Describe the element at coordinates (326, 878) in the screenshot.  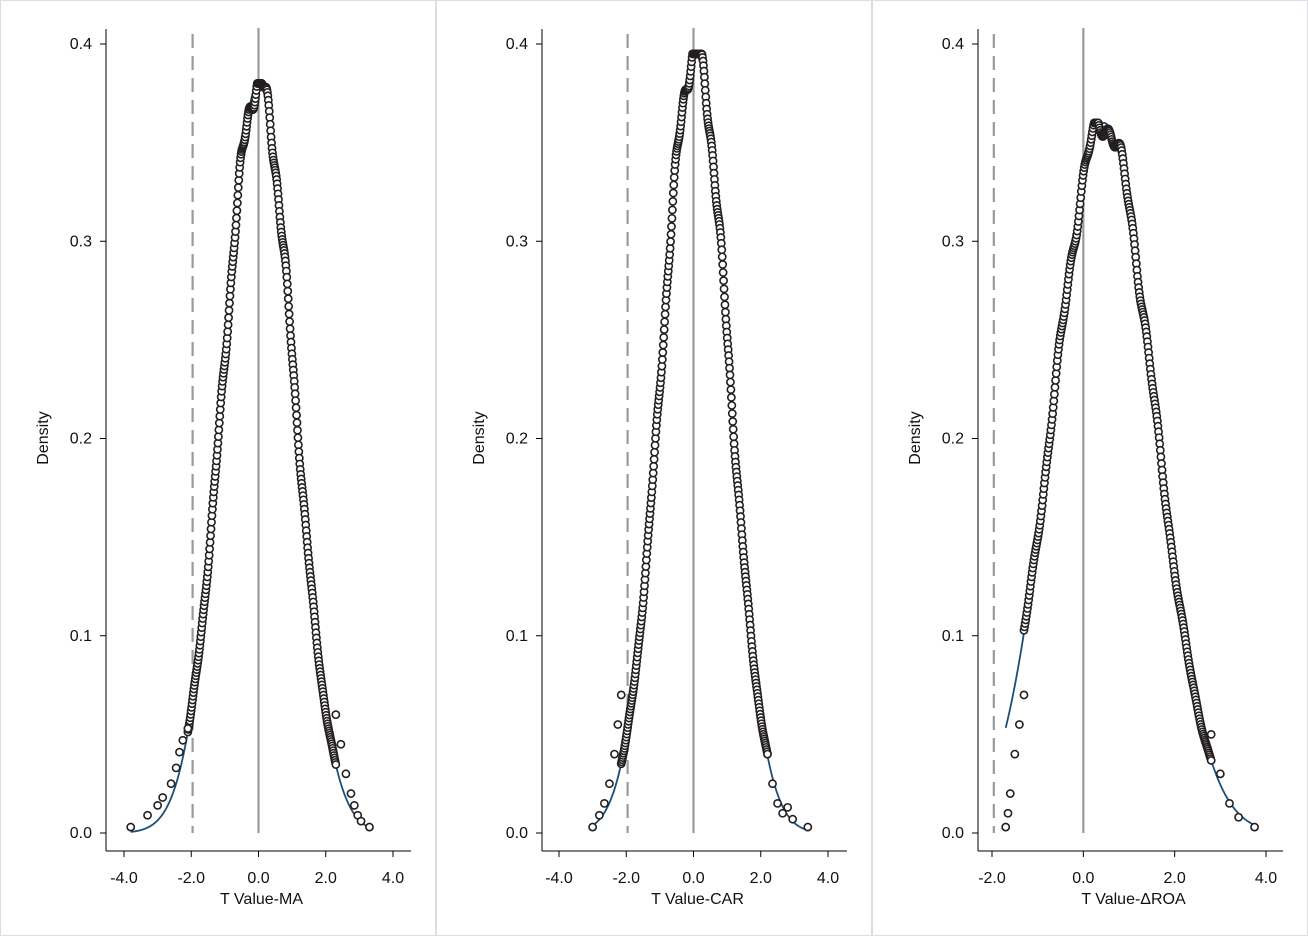
I see `x-tick-label: 2.0` at that location.